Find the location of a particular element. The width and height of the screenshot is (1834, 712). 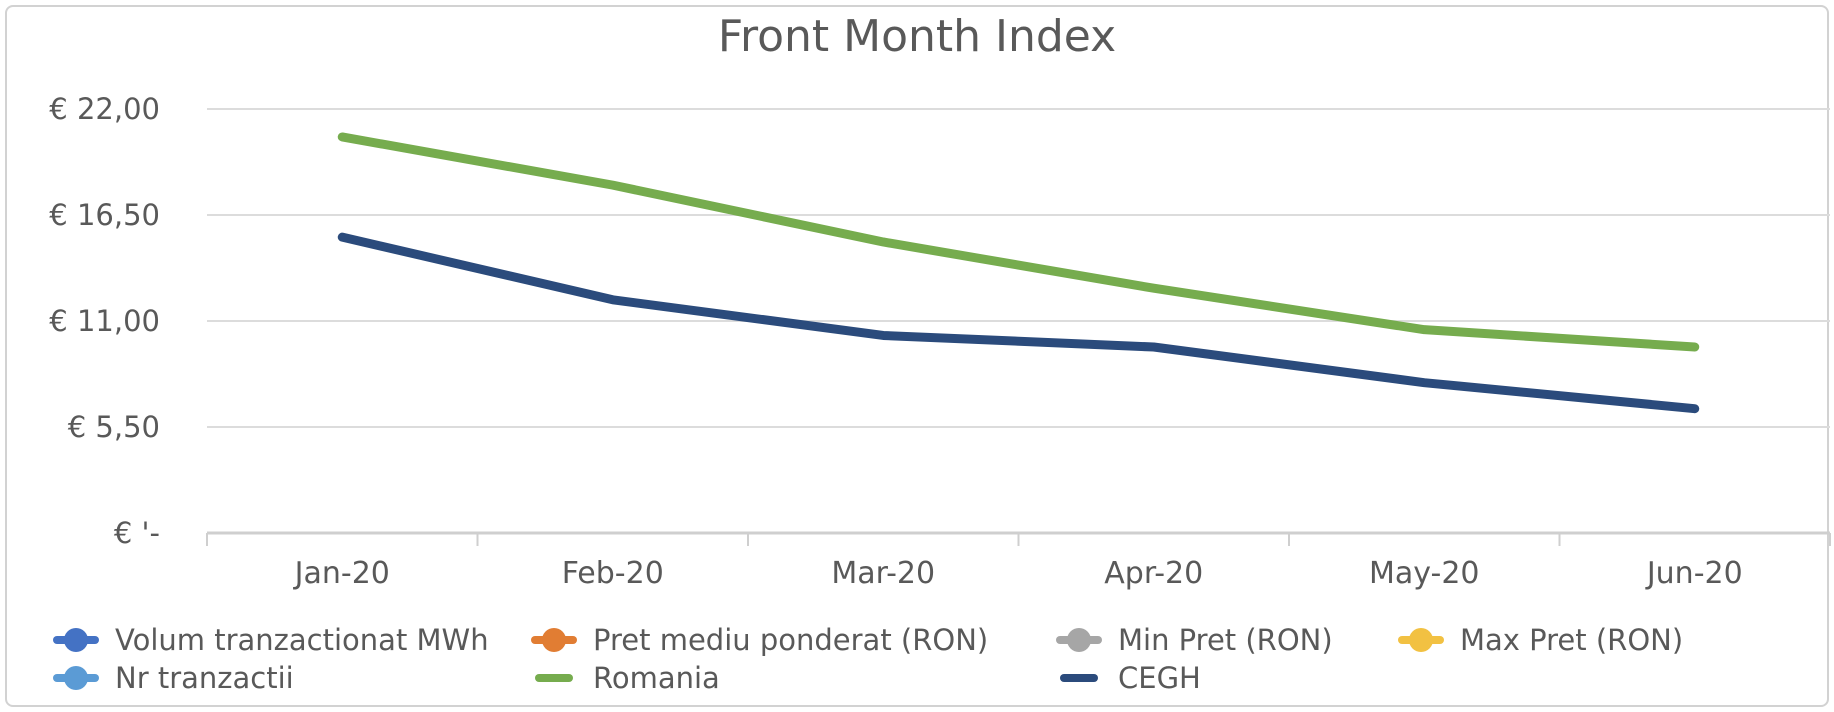

legend-label: Min Pret (RON) is located at coordinates (1225, 640).